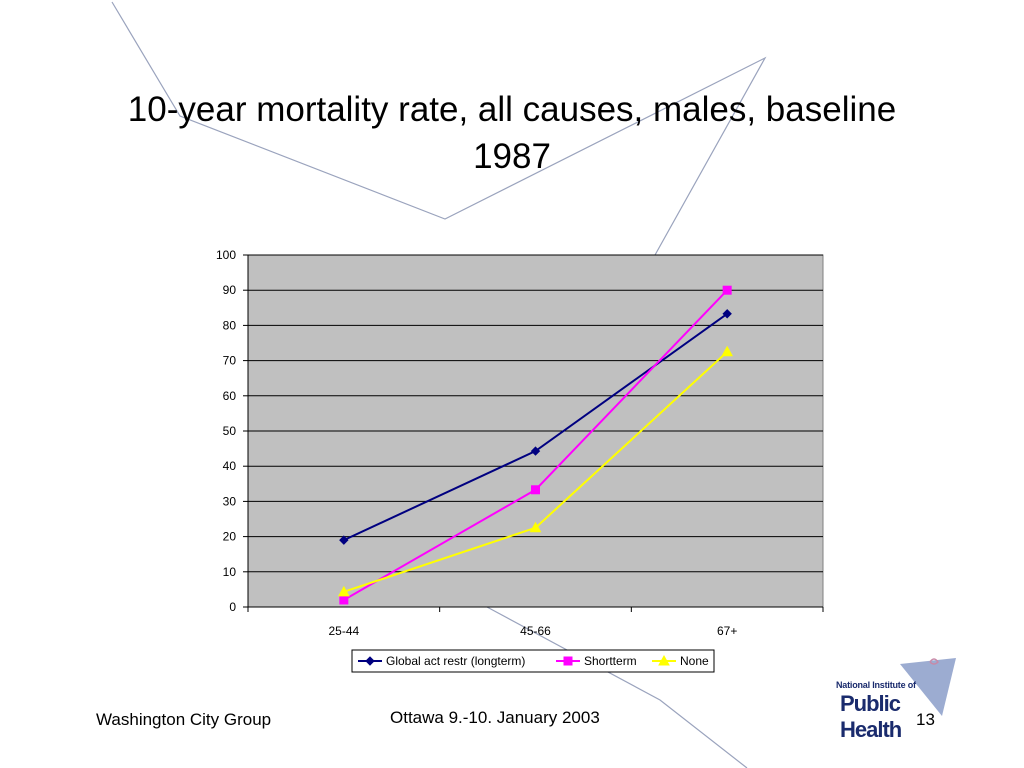  I want to click on y-tick-label: 0, so click(232, 607).